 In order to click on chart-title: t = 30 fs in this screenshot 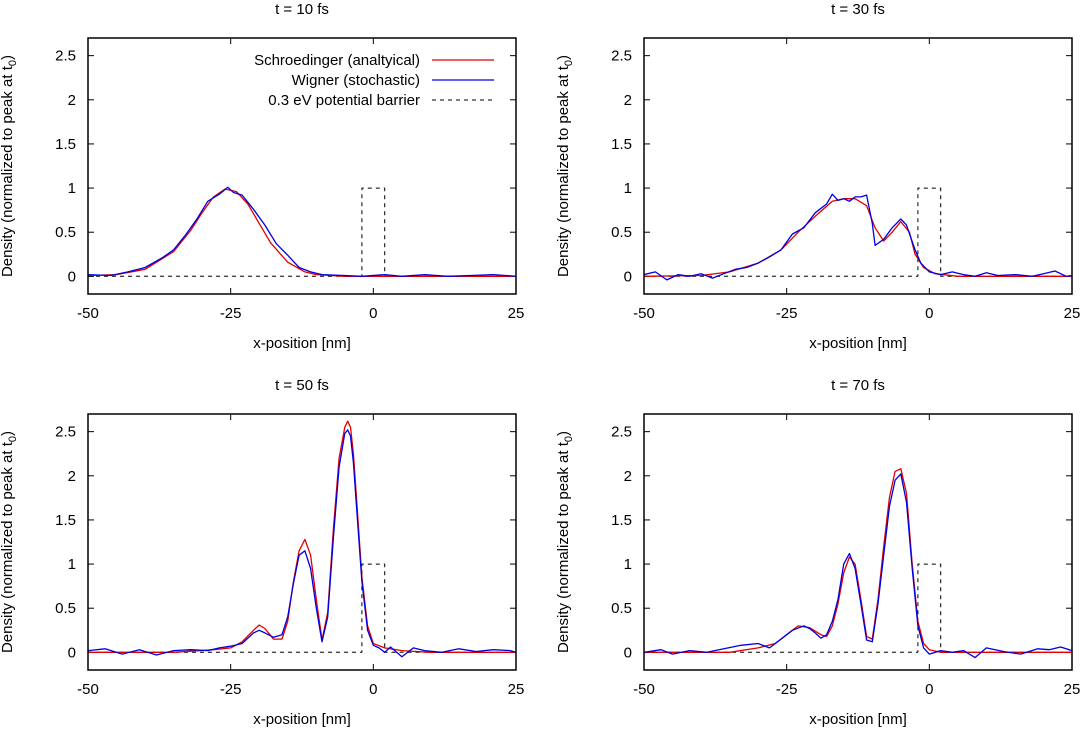, I will do `click(858, 9)`.